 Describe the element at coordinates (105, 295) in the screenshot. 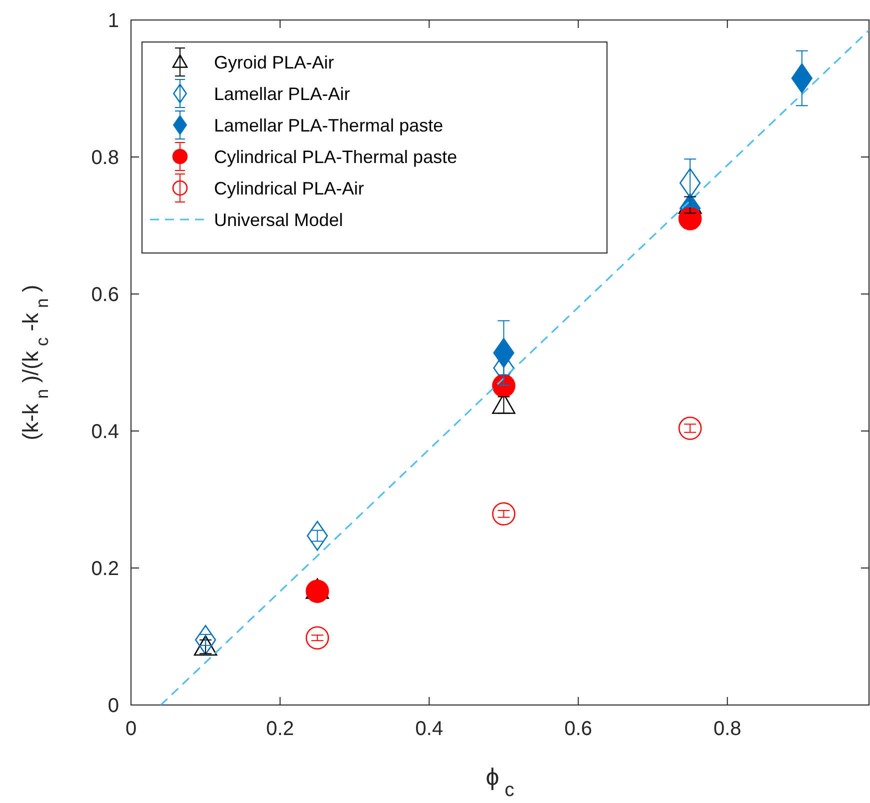

I see `y-tick-label: 0.6` at that location.